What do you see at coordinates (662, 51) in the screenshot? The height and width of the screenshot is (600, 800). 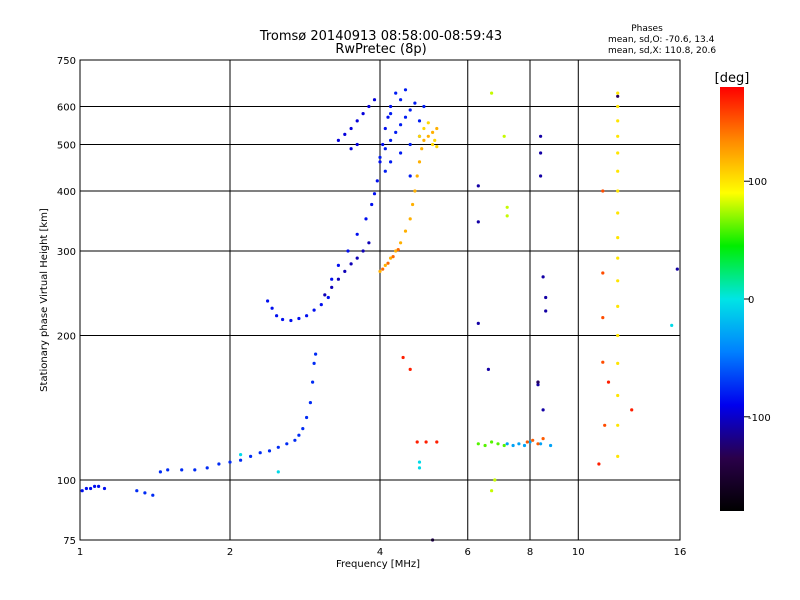 I see `phase-stats-x: mean, sd,X: 110.8, 20.6` at bounding box center [662, 51].